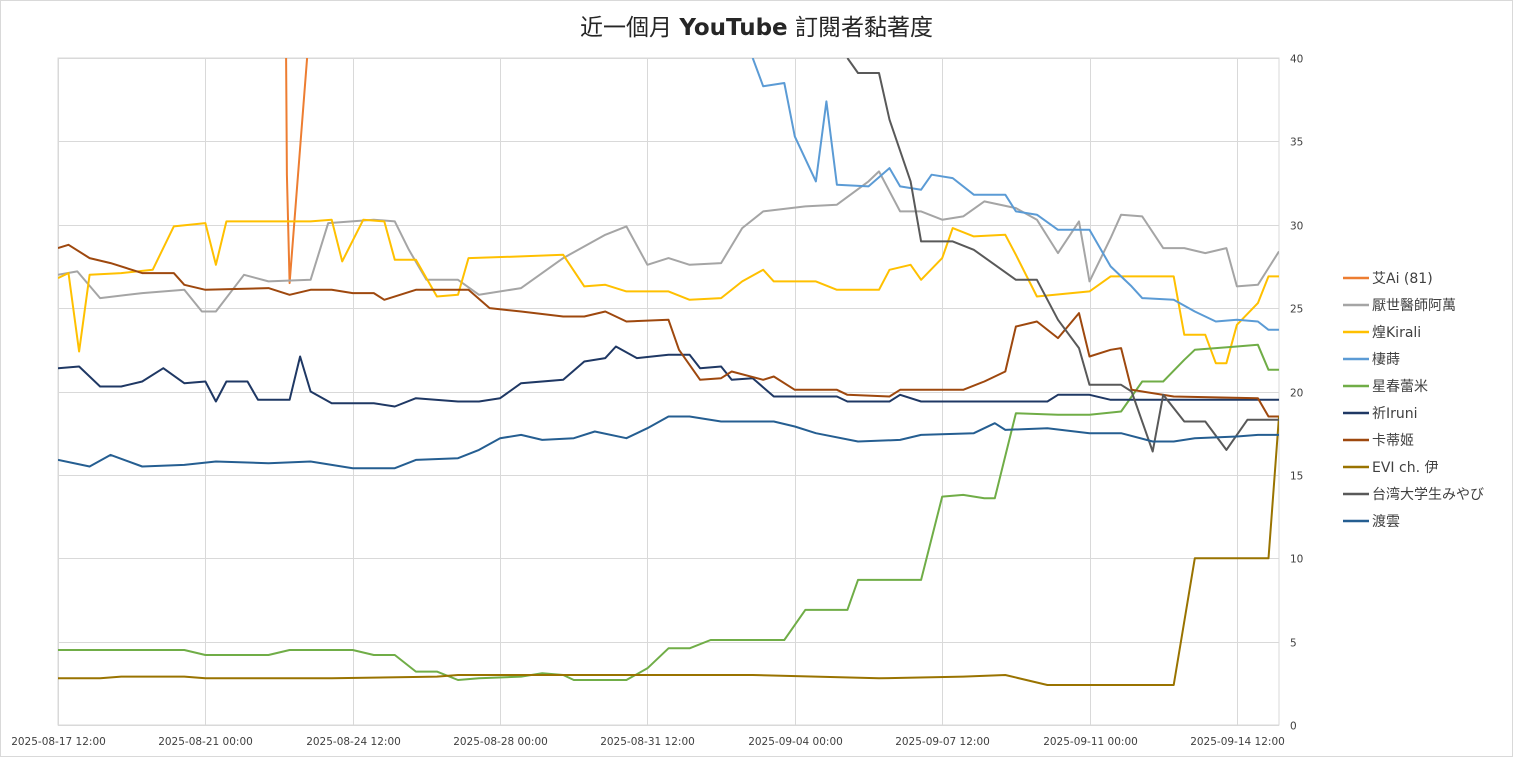 This screenshot has height=757, width=1513. What do you see at coordinates (733, 28) in the screenshot?
I see `chart-title-bold-part: YouTube` at bounding box center [733, 28].